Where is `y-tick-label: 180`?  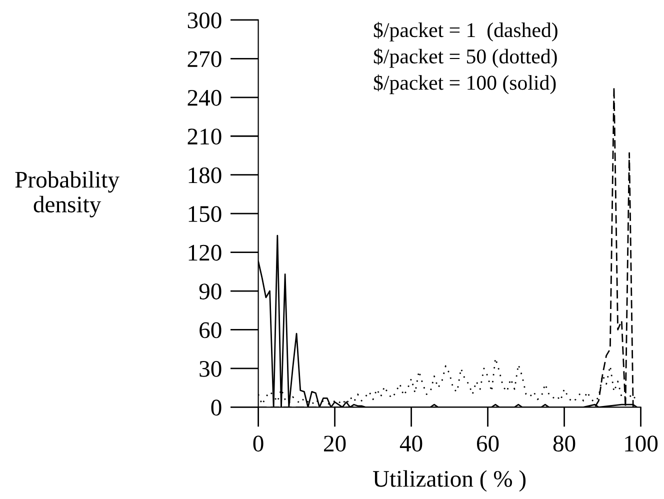 y-tick-label: 180 is located at coordinates (205, 175).